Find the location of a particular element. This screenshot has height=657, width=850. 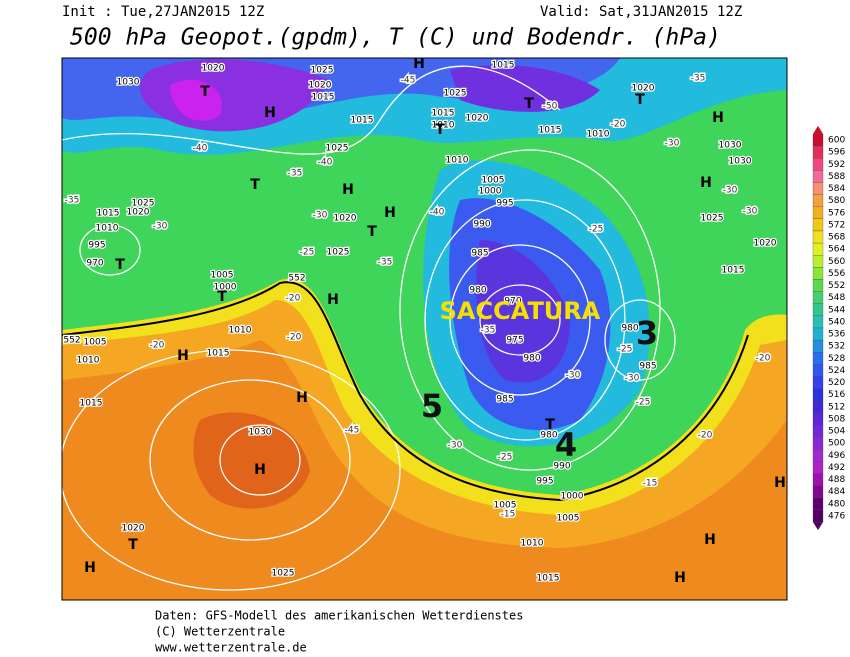

legend-arrow-bottom is located at coordinates (818, 526).